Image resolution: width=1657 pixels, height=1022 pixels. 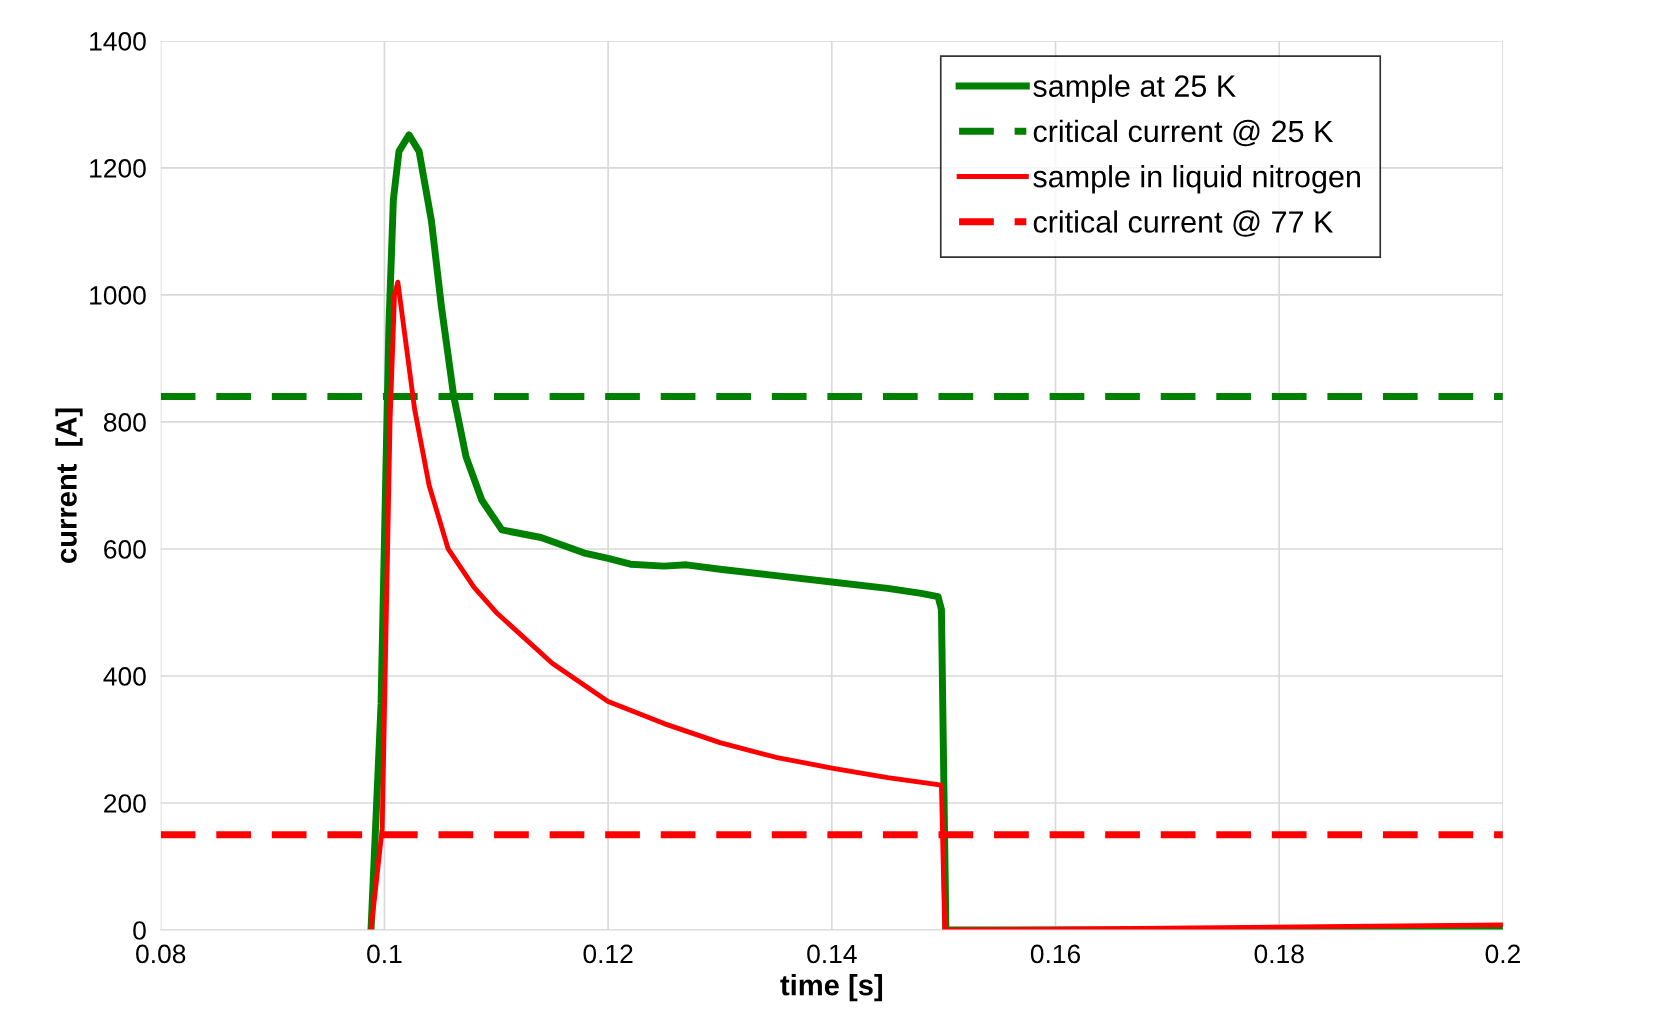 What do you see at coordinates (69, 485) in the screenshot?
I see `y-axis-title: current [A]` at bounding box center [69, 485].